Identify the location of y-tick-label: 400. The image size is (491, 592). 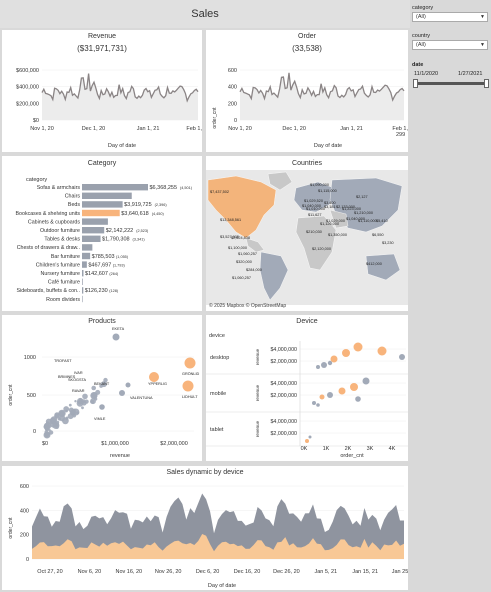
(232, 88).